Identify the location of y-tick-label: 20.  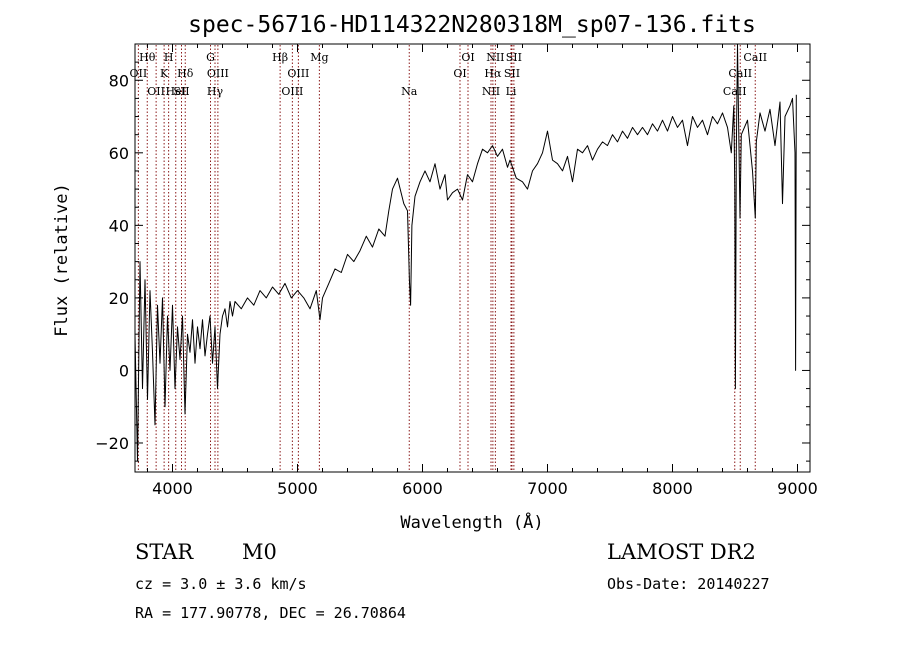
(119, 298).